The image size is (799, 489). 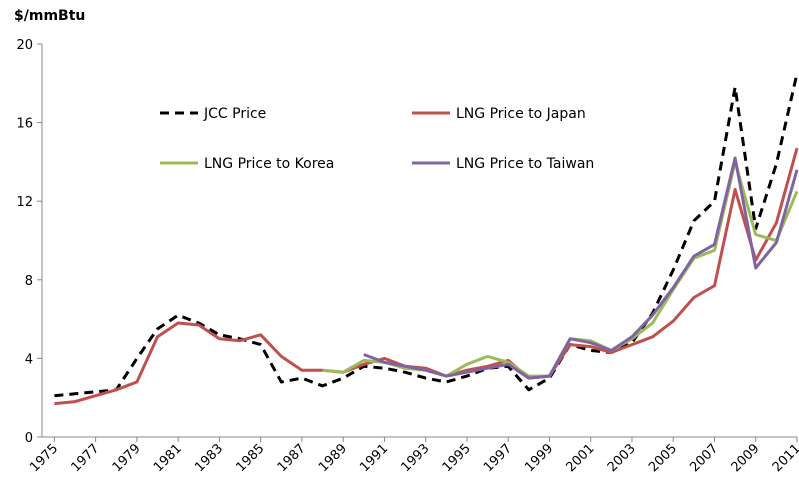 What do you see at coordinates (209, 458) in the screenshot?
I see `x-tick-label: 1983` at bounding box center [209, 458].